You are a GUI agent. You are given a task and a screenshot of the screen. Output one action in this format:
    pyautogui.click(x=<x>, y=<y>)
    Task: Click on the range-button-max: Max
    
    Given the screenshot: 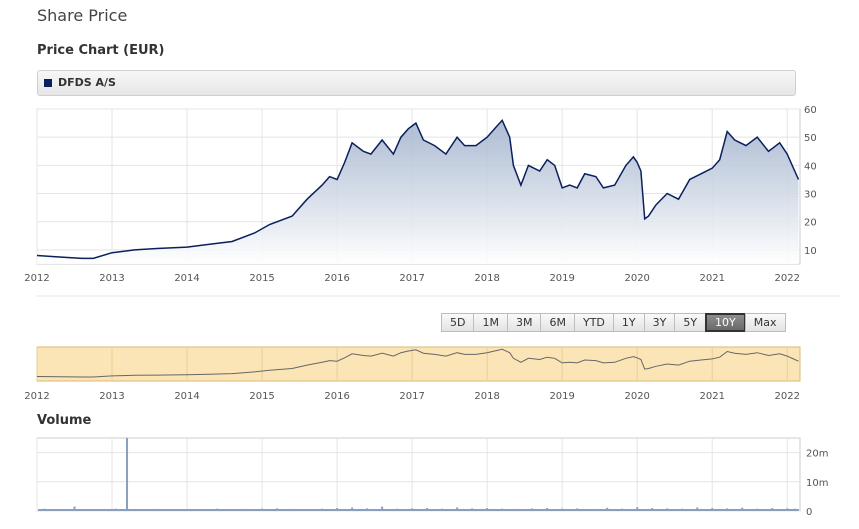 What is the action you would take?
    pyautogui.click(x=765, y=322)
    